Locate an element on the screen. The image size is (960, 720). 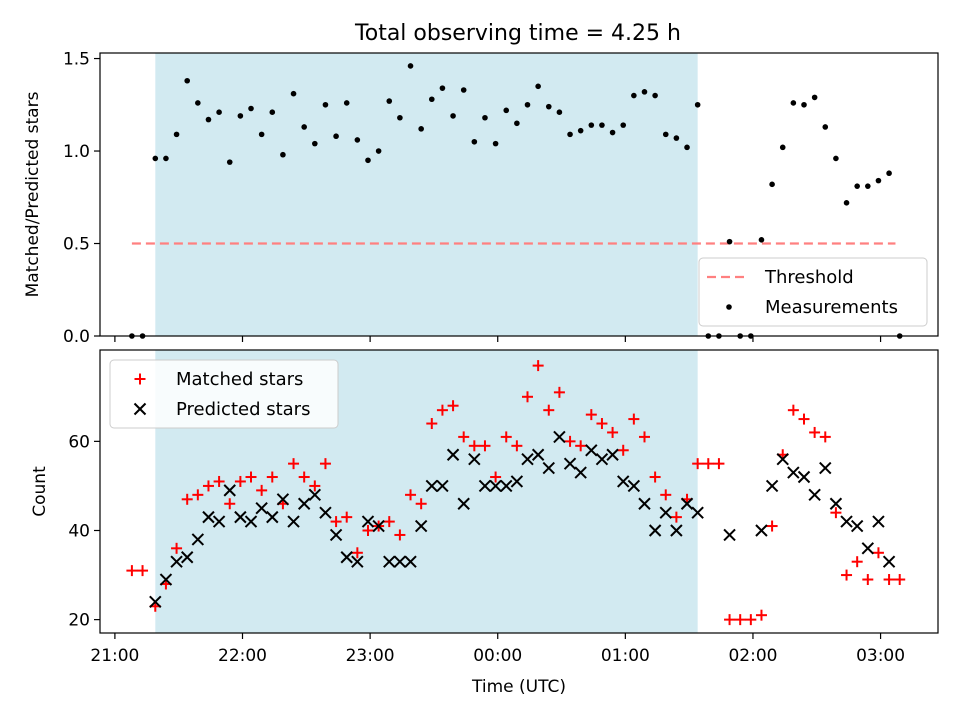
legend-entry: Predicted stars is located at coordinates (221, 409).